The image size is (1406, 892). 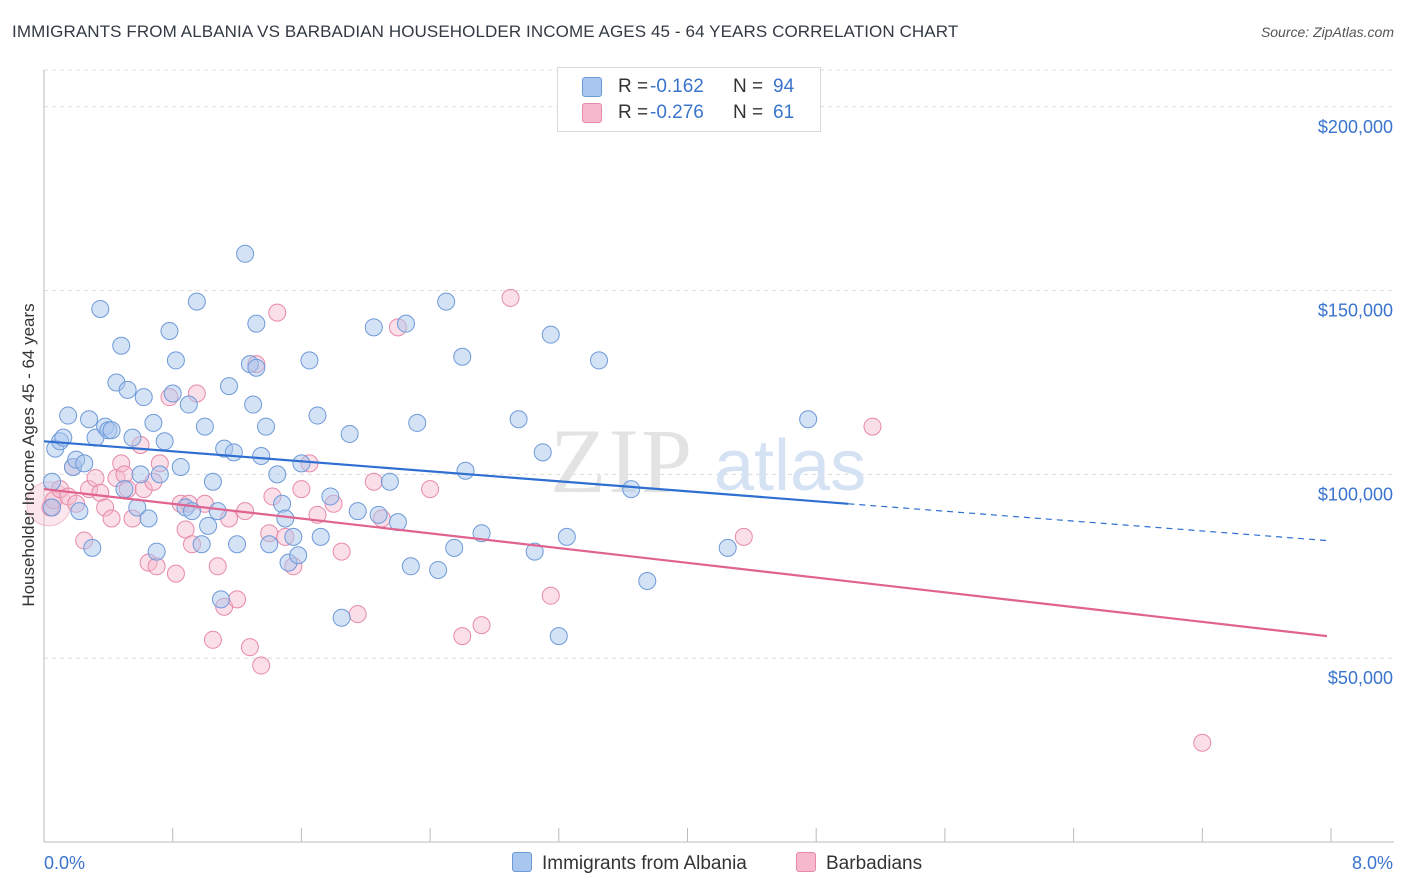 I want to click on legend-n-value: 61, so click(x=784, y=112).